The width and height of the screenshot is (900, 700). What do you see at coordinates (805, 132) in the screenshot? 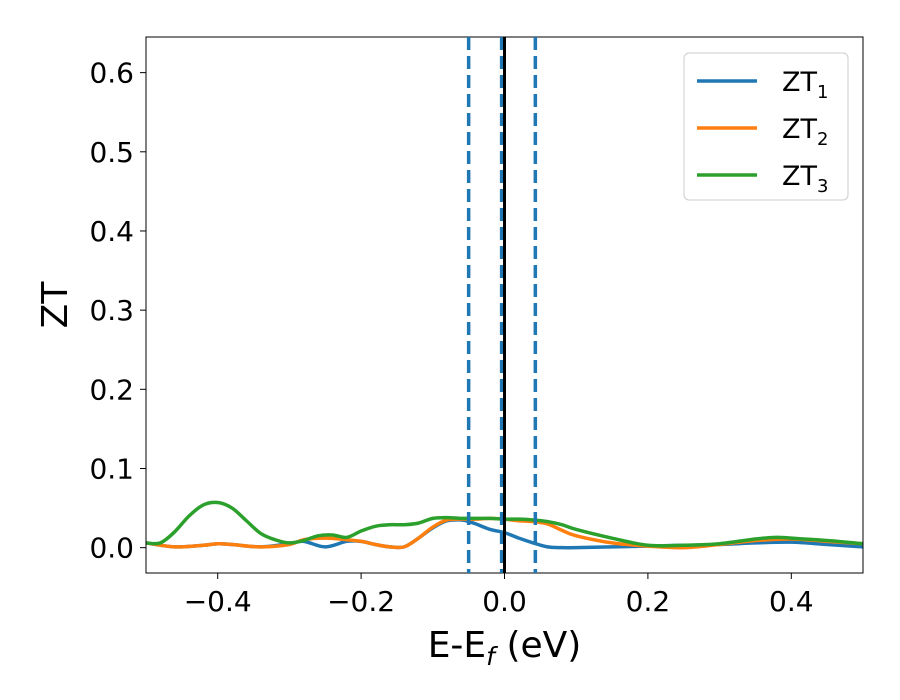
I see `legend-label-zt2: ZT2` at bounding box center [805, 132].